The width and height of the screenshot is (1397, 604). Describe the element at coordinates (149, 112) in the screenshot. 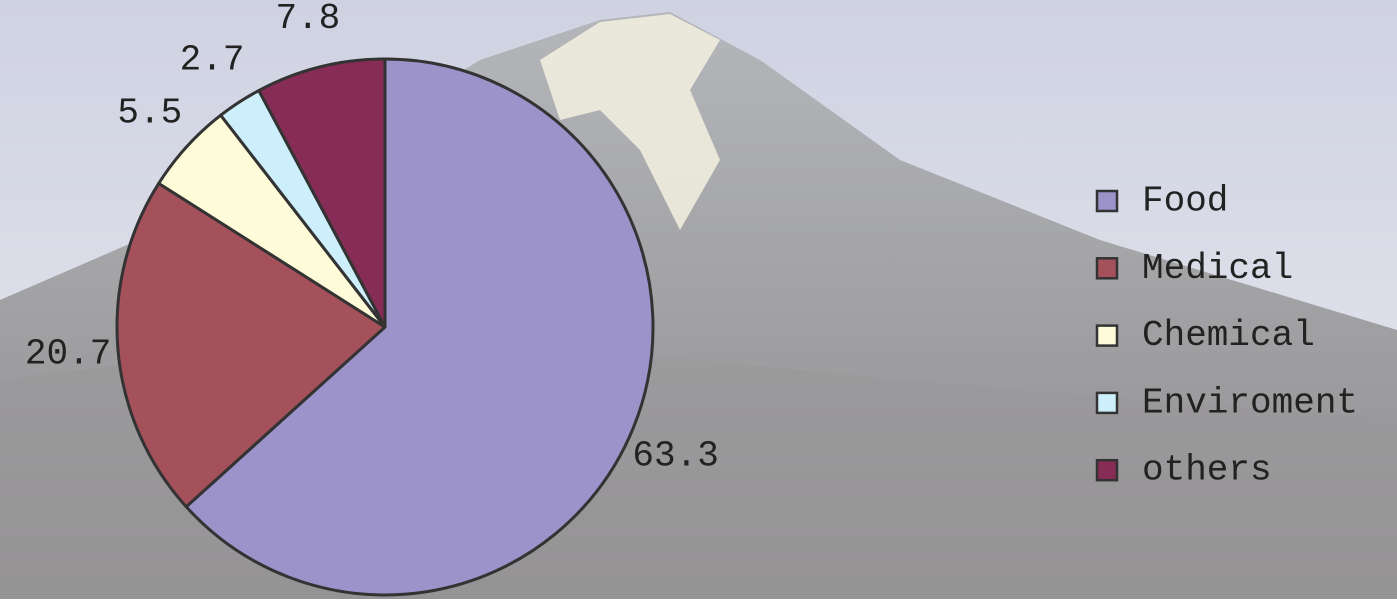

I see `data-label: 5.5` at that location.